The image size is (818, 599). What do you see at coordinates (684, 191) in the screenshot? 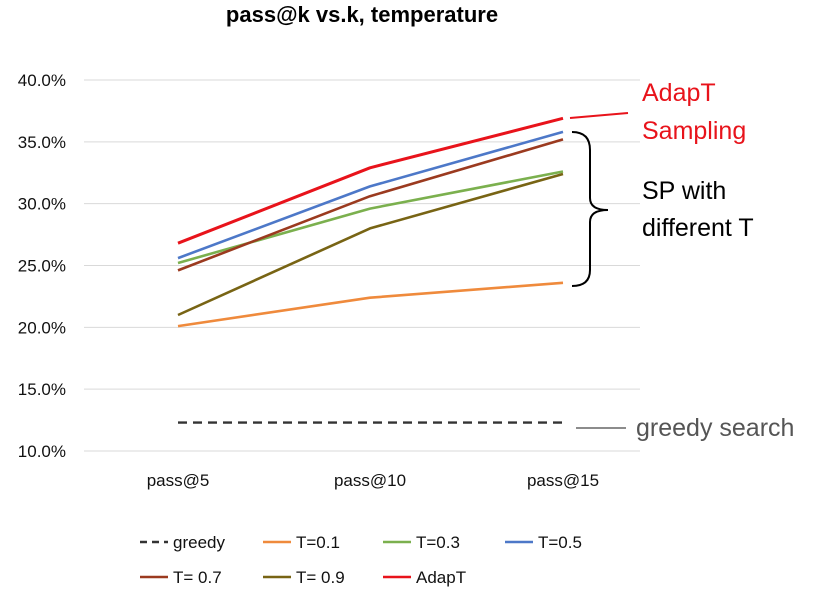
I see `sp-annotation-line1: SP with` at bounding box center [684, 191].